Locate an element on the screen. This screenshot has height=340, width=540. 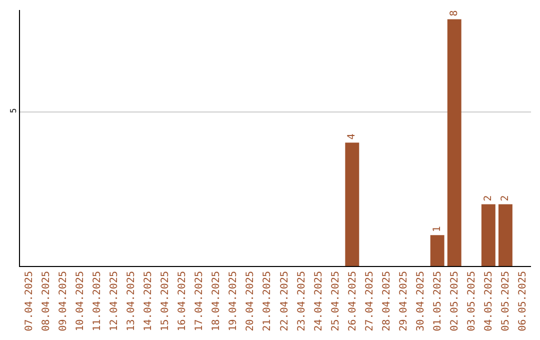
x-tick-label: 04.05.2025 is located at coordinates (489, 301).